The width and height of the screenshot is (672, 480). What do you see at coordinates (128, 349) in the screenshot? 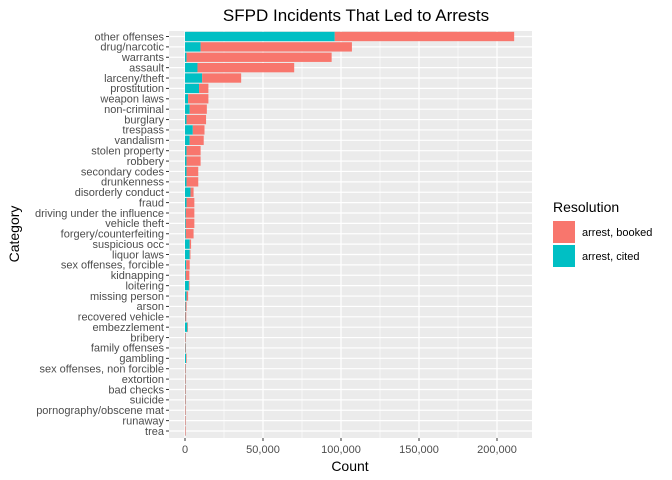
I see `y-tick-label: family offenses` at bounding box center [128, 349].